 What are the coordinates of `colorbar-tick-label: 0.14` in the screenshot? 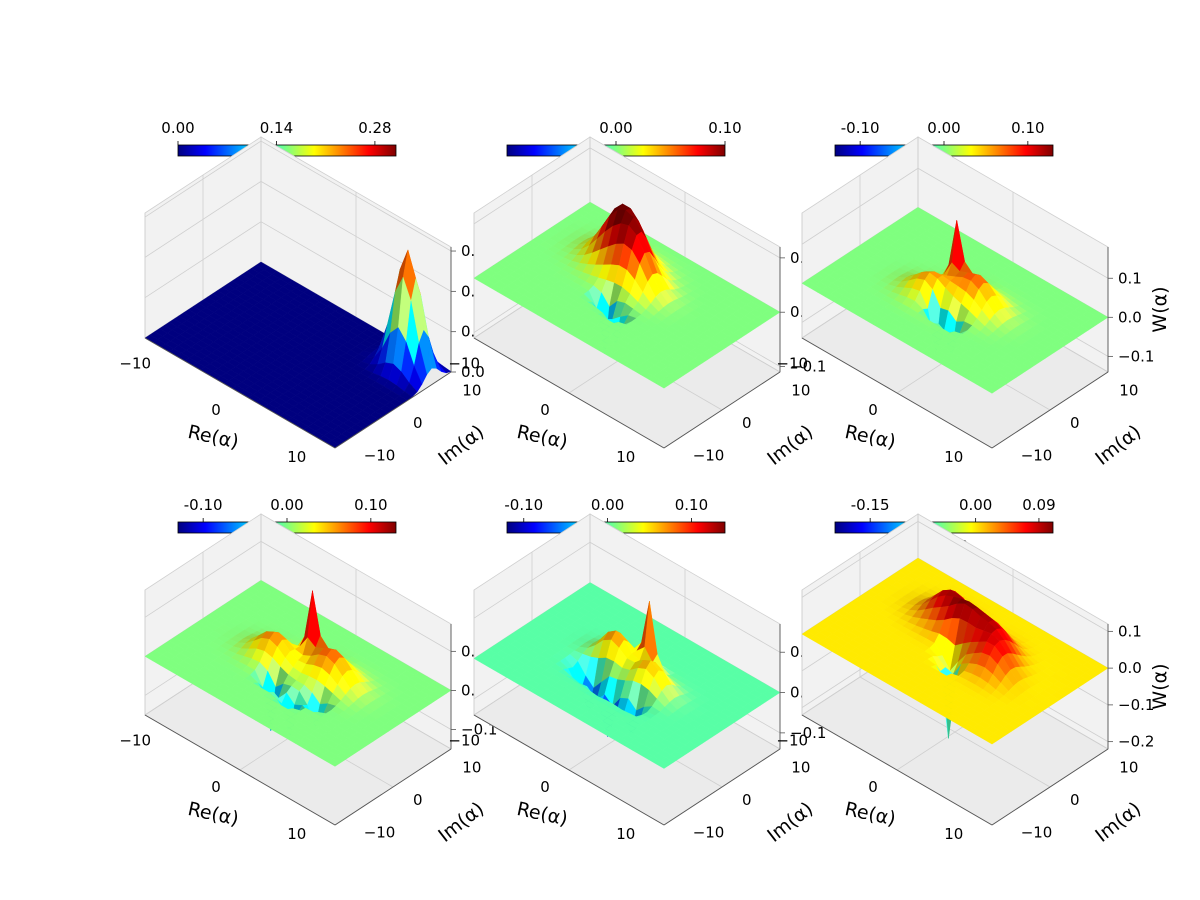 It's located at (276, 128).